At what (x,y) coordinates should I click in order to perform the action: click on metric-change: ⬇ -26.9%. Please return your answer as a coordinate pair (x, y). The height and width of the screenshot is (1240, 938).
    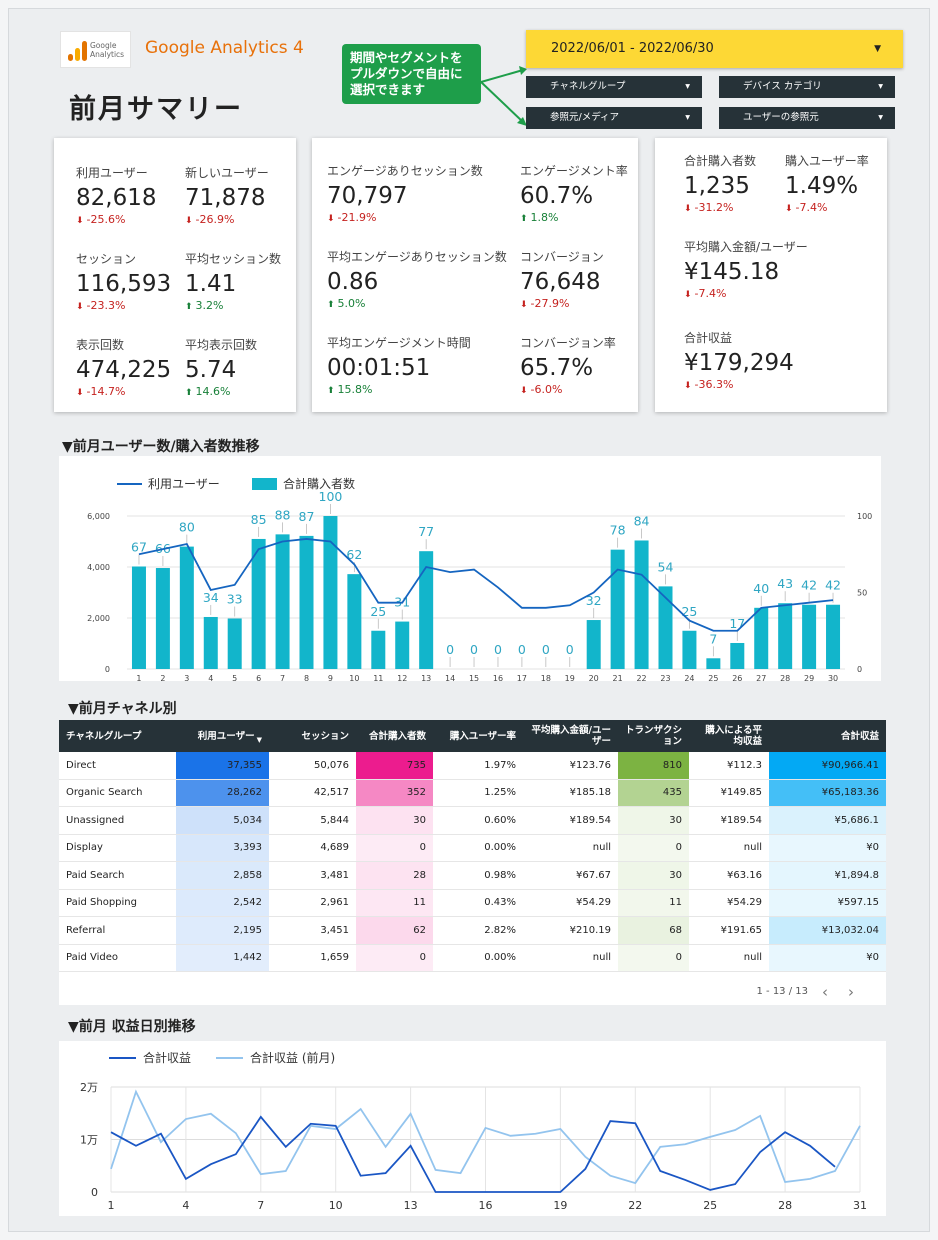
    Looking at the image, I should click on (240, 219).